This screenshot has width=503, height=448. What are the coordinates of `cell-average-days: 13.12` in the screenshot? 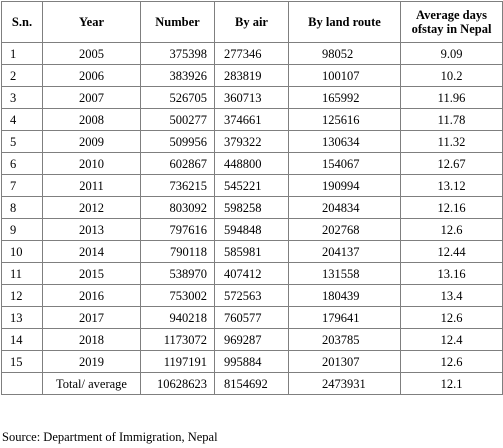 It's located at (451, 185).